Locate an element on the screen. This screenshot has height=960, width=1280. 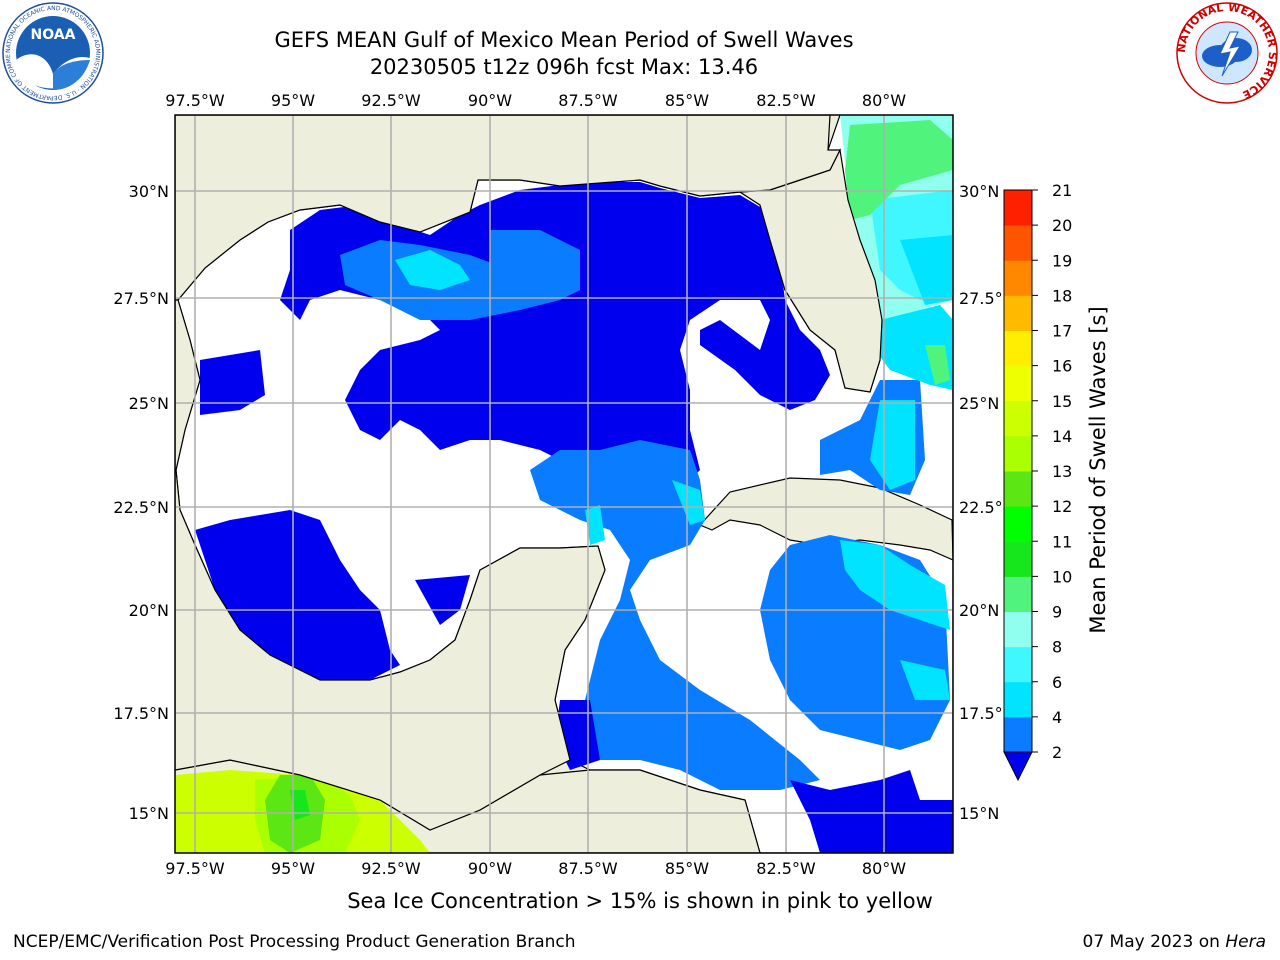
lat-labels-right: 30°N 27.5°N 25°N 22.5°N 20°N 17.5°N 15°N is located at coordinates (987, 502).